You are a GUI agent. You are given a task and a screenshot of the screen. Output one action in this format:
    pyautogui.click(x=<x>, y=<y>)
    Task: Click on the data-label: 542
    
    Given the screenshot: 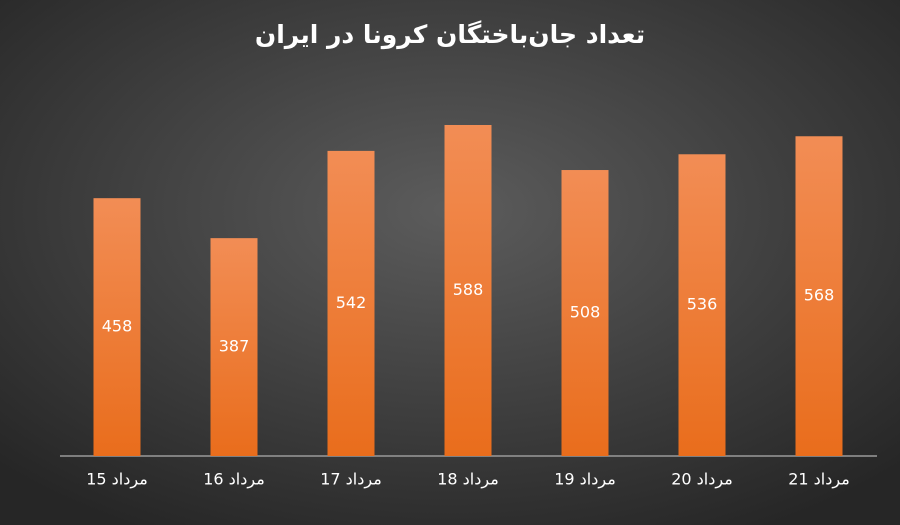 What is the action you would take?
    pyautogui.click(x=351, y=302)
    